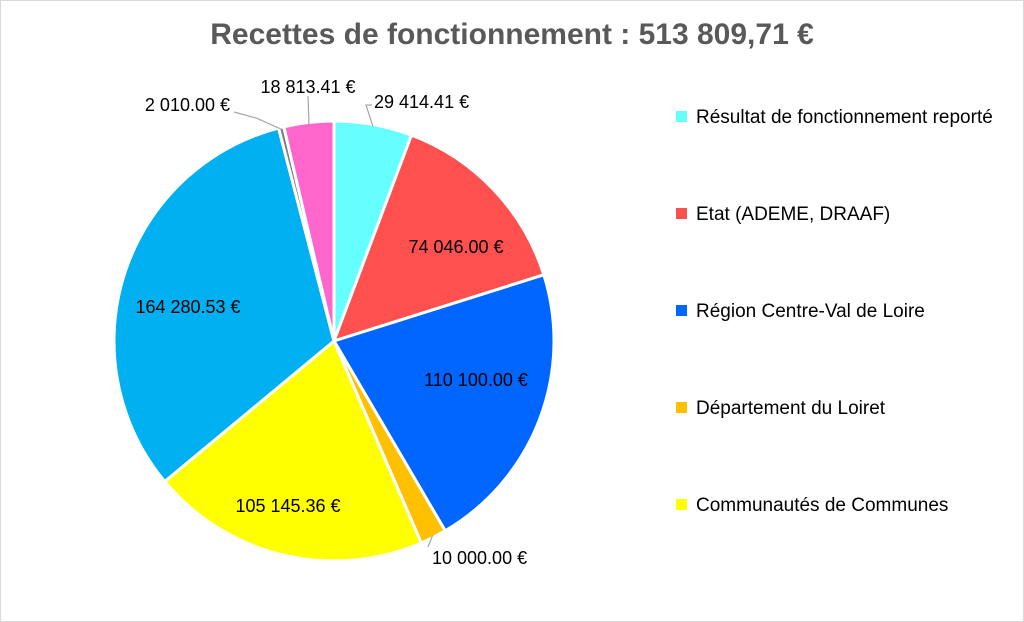 The height and width of the screenshot is (622, 1024). Describe the element at coordinates (810, 311) in the screenshot. I see `legend-label: Région Centre-Val de Loire` at that location.